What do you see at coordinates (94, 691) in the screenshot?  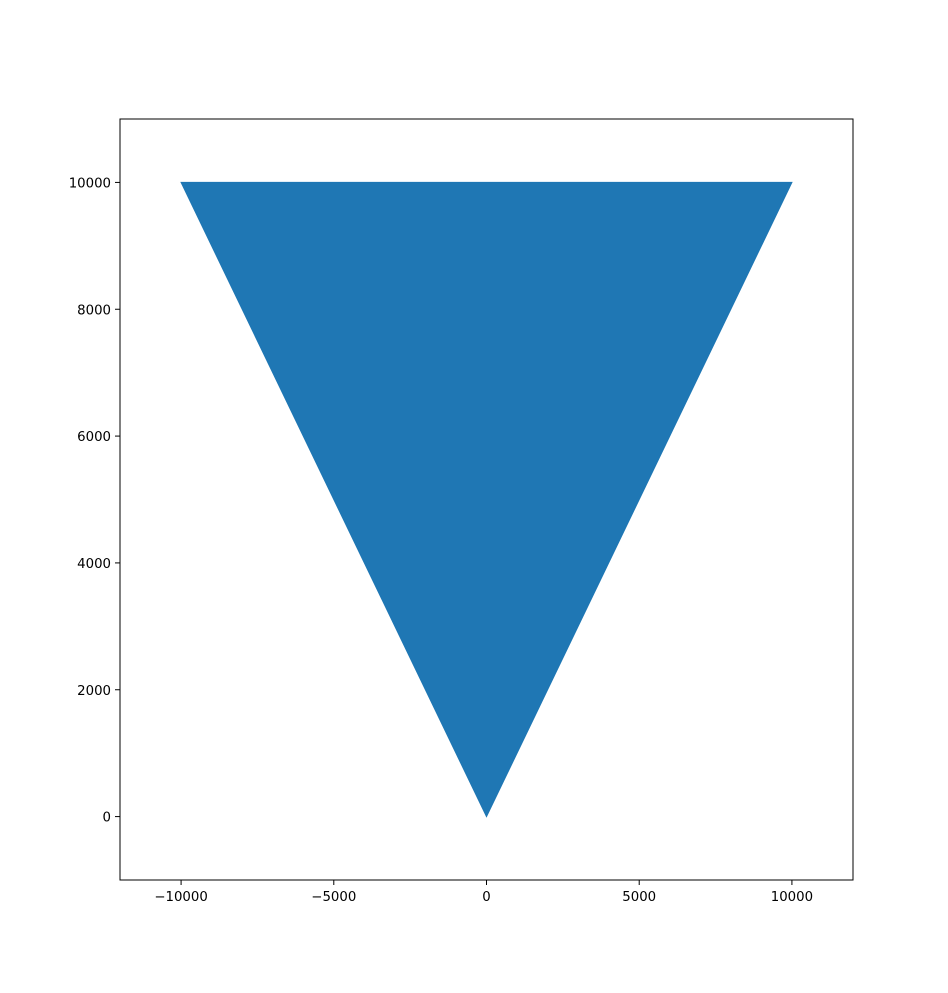 I see `y-tick-label: 2000` at bounding box center [94, 691].